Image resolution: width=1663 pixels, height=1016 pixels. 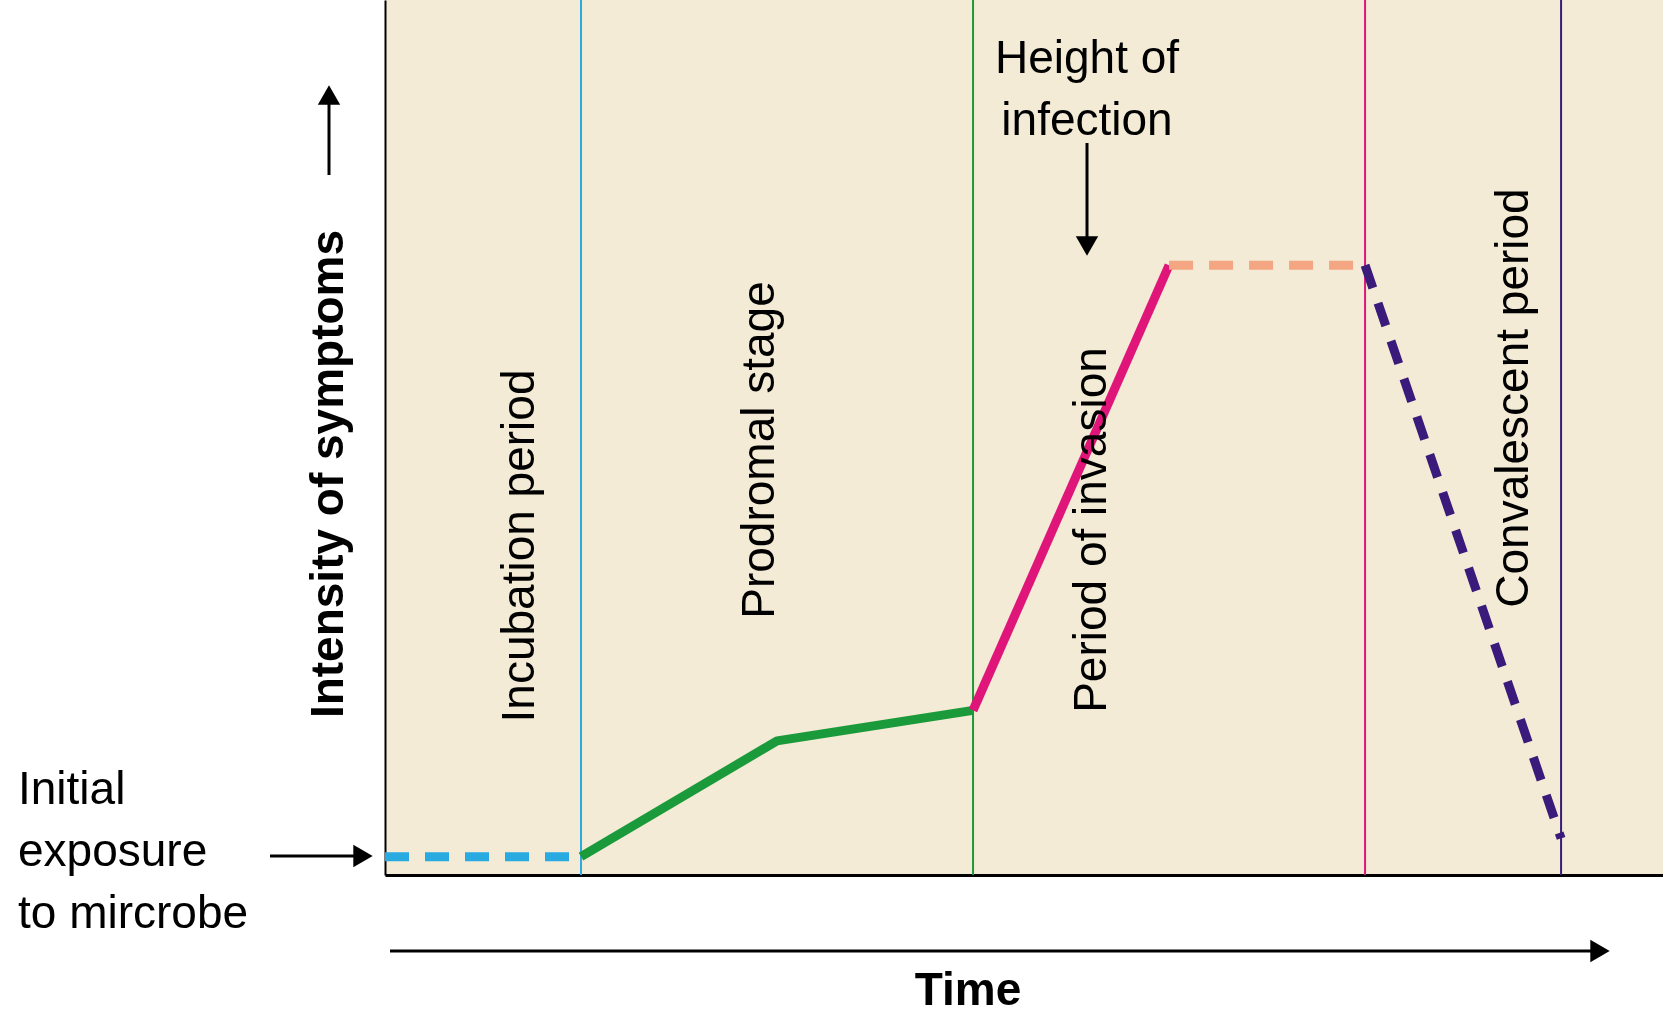 I want to click on y-axis-title: Intensity of symptoms, so click(x=327, y=474).